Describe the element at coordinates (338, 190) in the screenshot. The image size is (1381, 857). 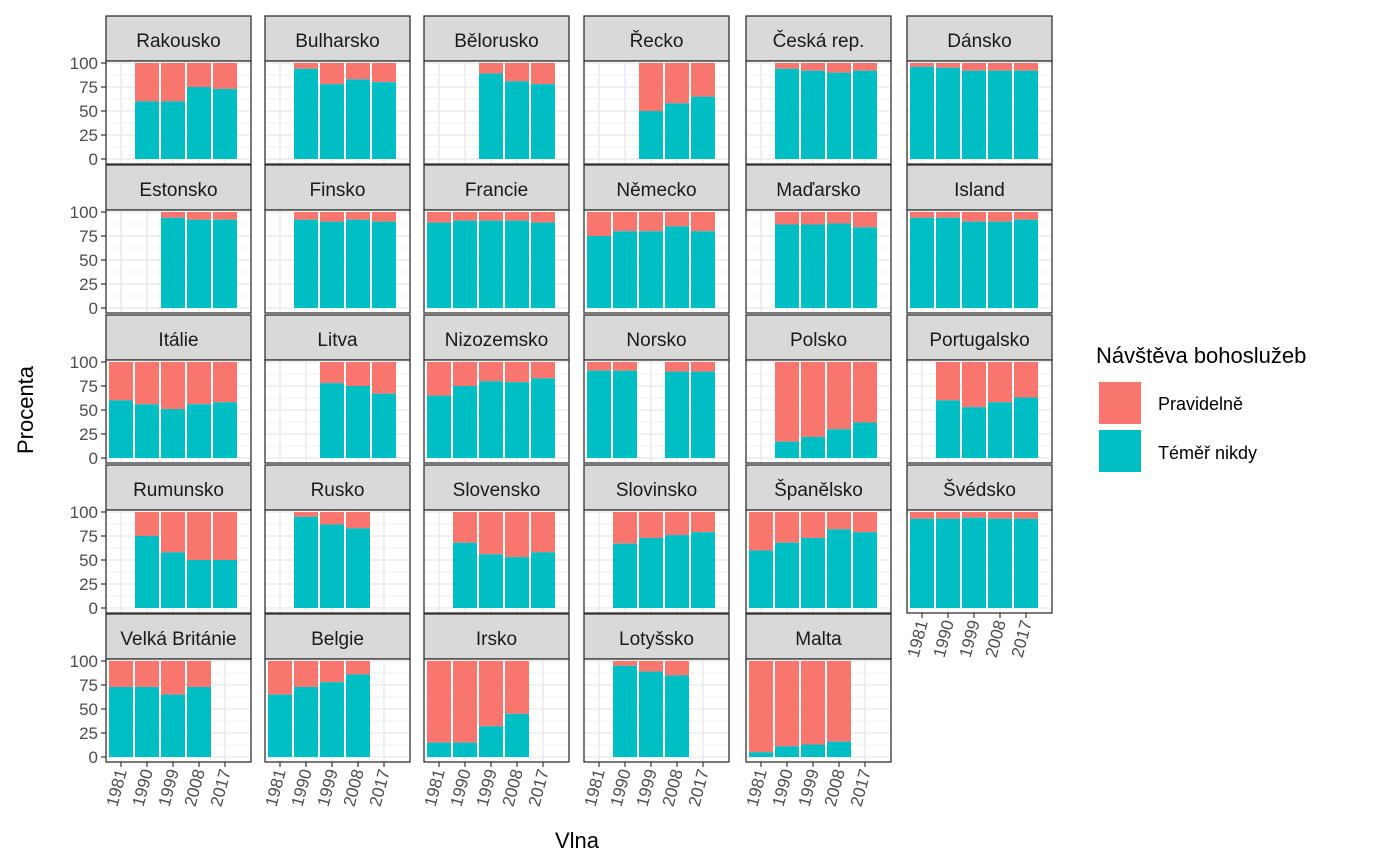
I see `facet-title: Finsko` at that location.